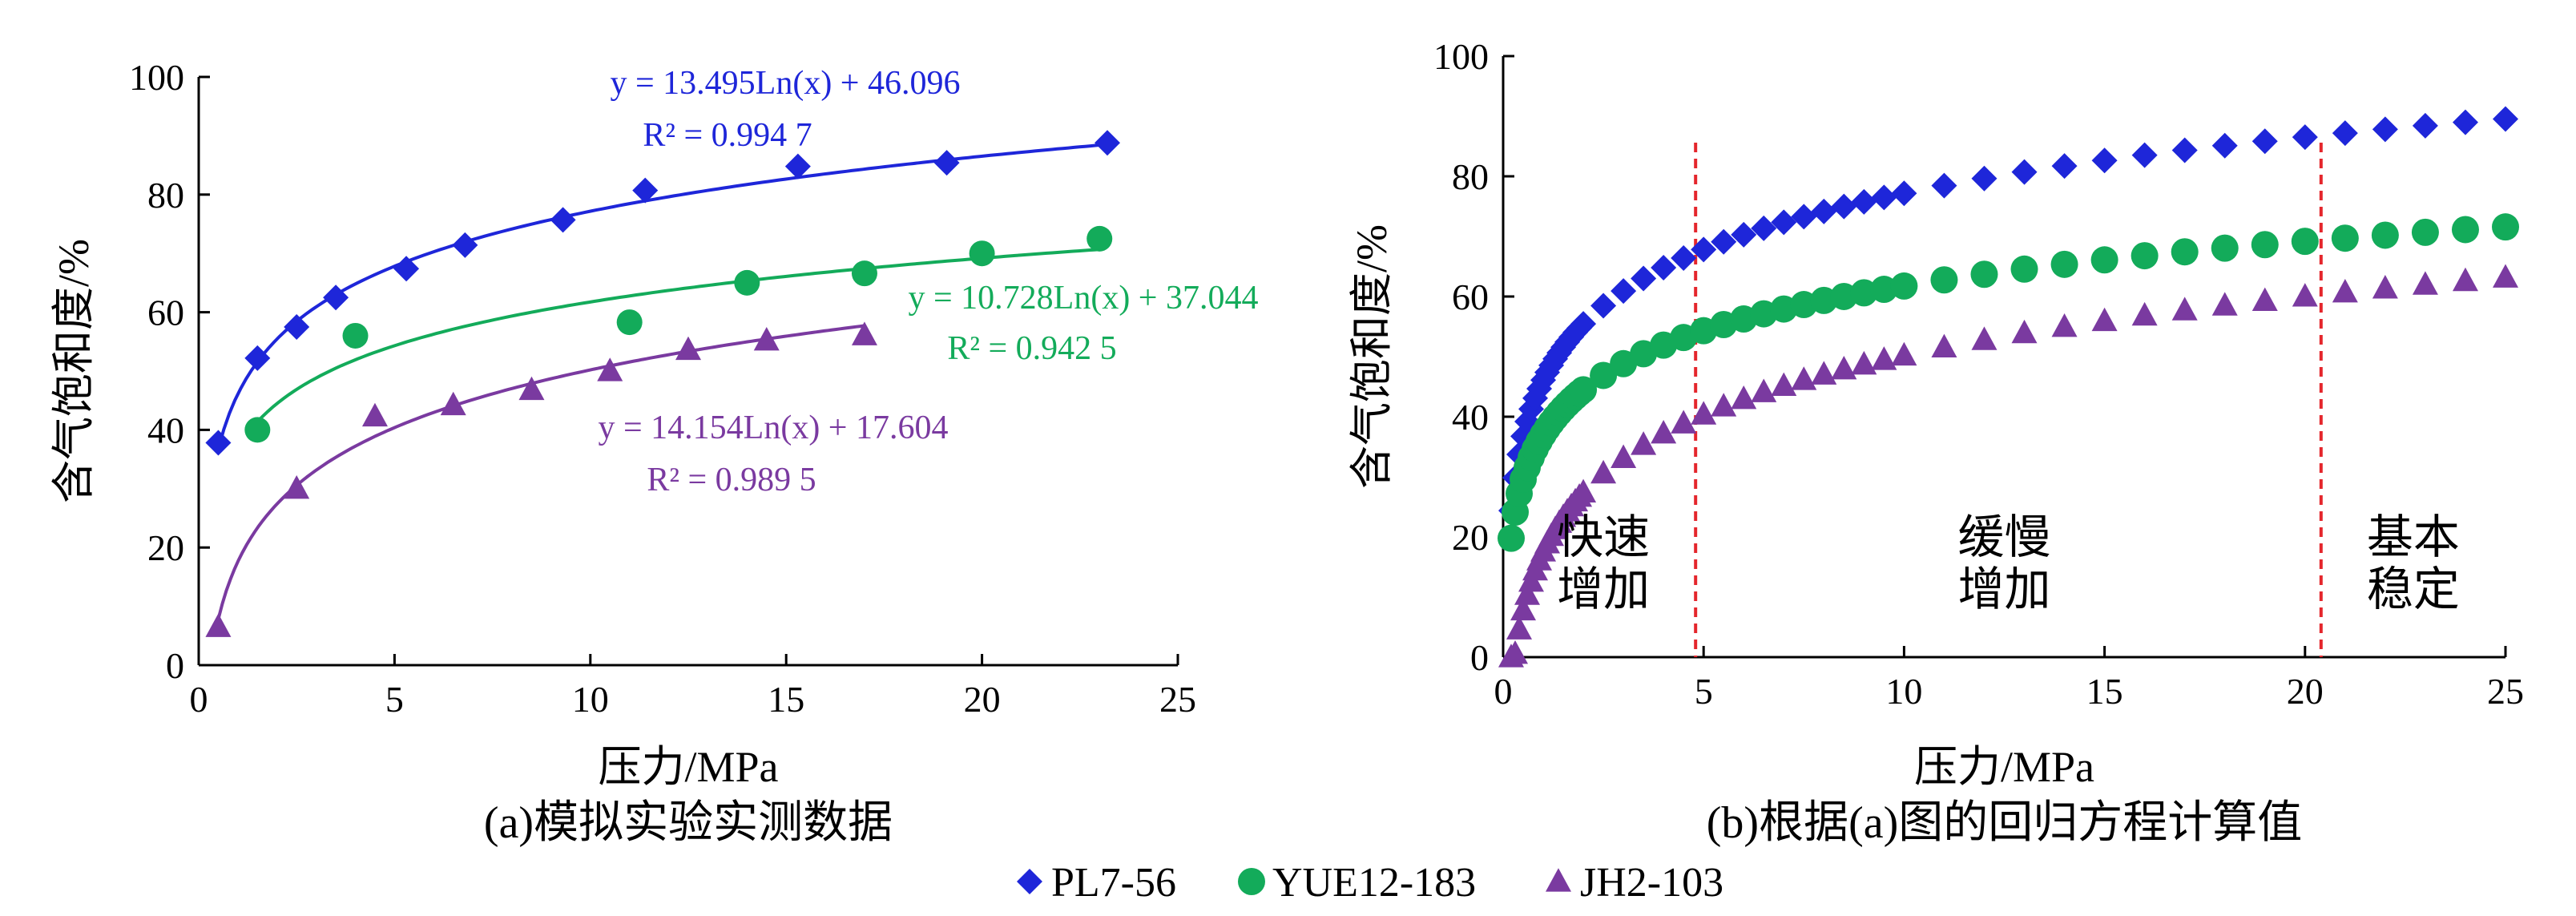 This screenshot has height=916, width=2576. What do you see at coordinates (165, 313) in the screenshot?
I see `chart-a-y-tick-label: 60` at bounding box center [165, 313].